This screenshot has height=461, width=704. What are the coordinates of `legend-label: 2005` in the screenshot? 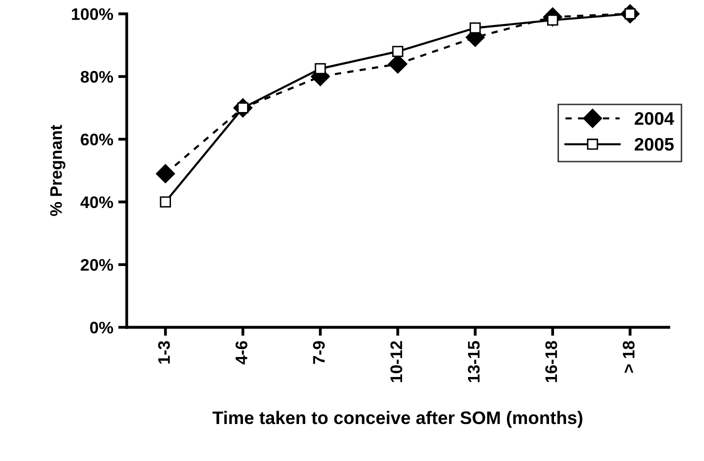 It's located at (654, 144).